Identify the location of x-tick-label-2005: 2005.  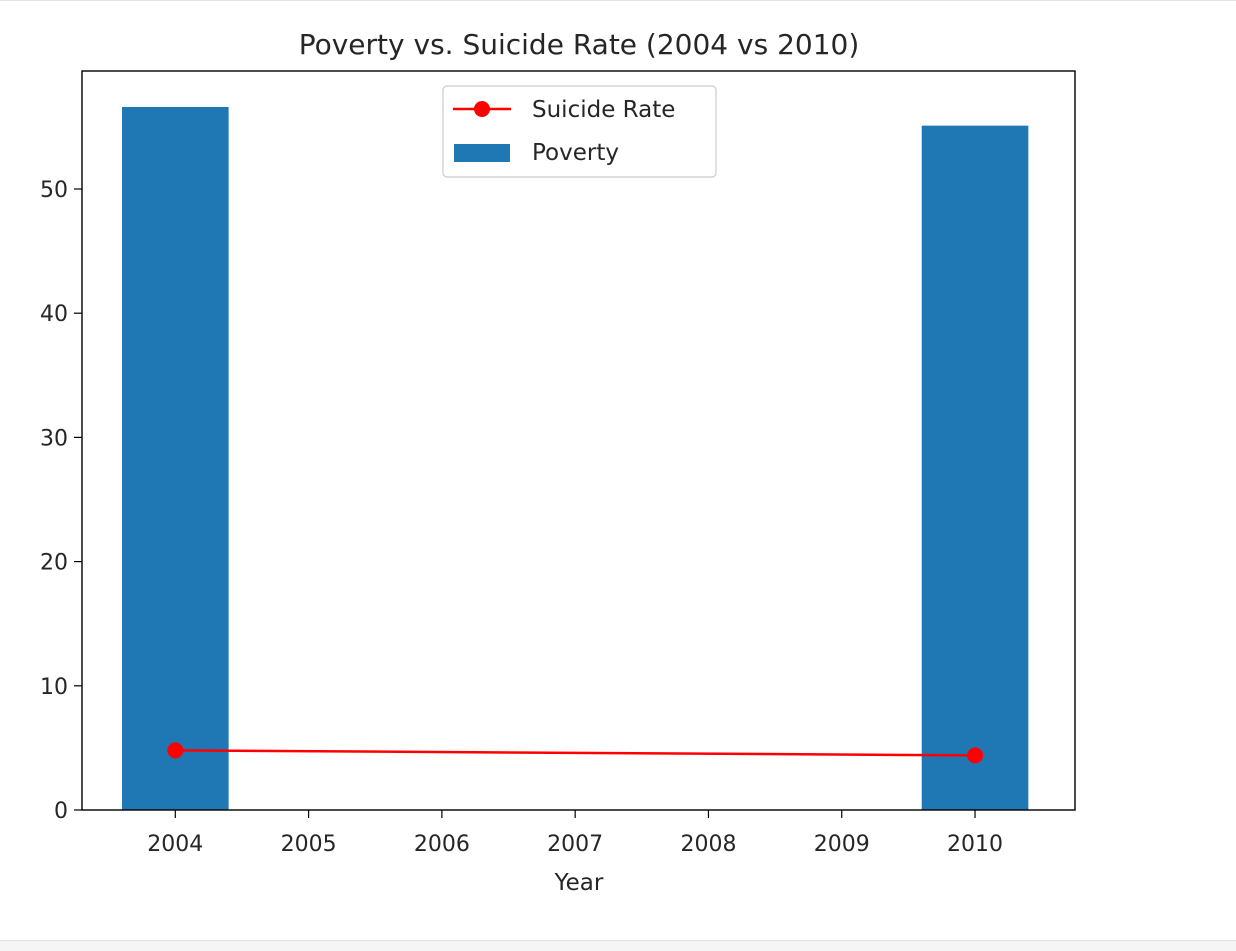
(309, 844).